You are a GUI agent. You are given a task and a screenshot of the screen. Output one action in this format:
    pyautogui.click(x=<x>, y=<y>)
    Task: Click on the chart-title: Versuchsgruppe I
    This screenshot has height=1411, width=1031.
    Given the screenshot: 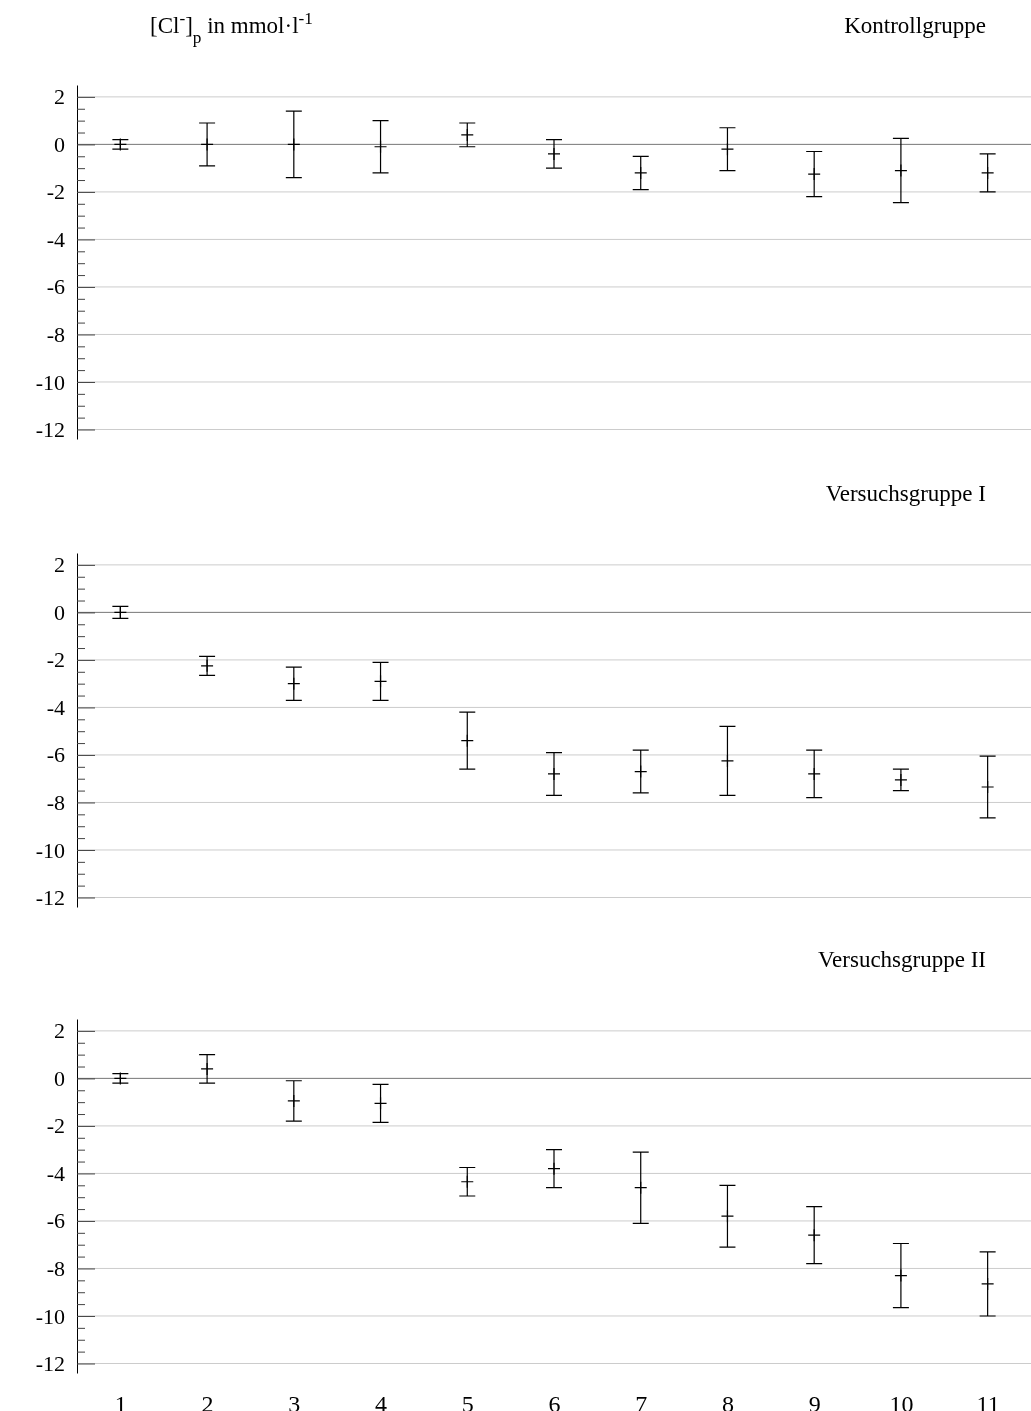 What is the action you would take?
    pyautogui.click(x=905, y=493)
    